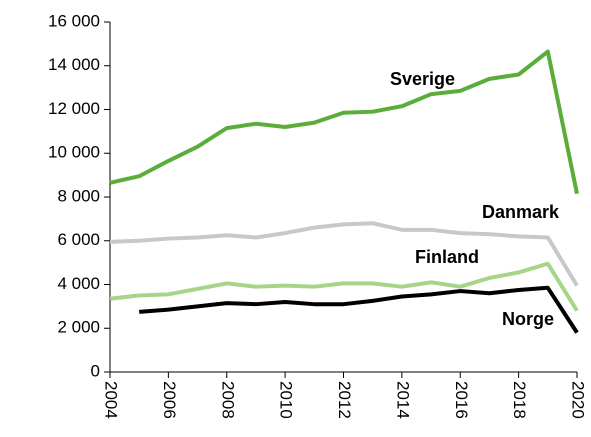 The image size is (591, 437). Describe the element at coordinates (78, 195) in the screenshot. I see `y-tick-label: 8 000` at that location.